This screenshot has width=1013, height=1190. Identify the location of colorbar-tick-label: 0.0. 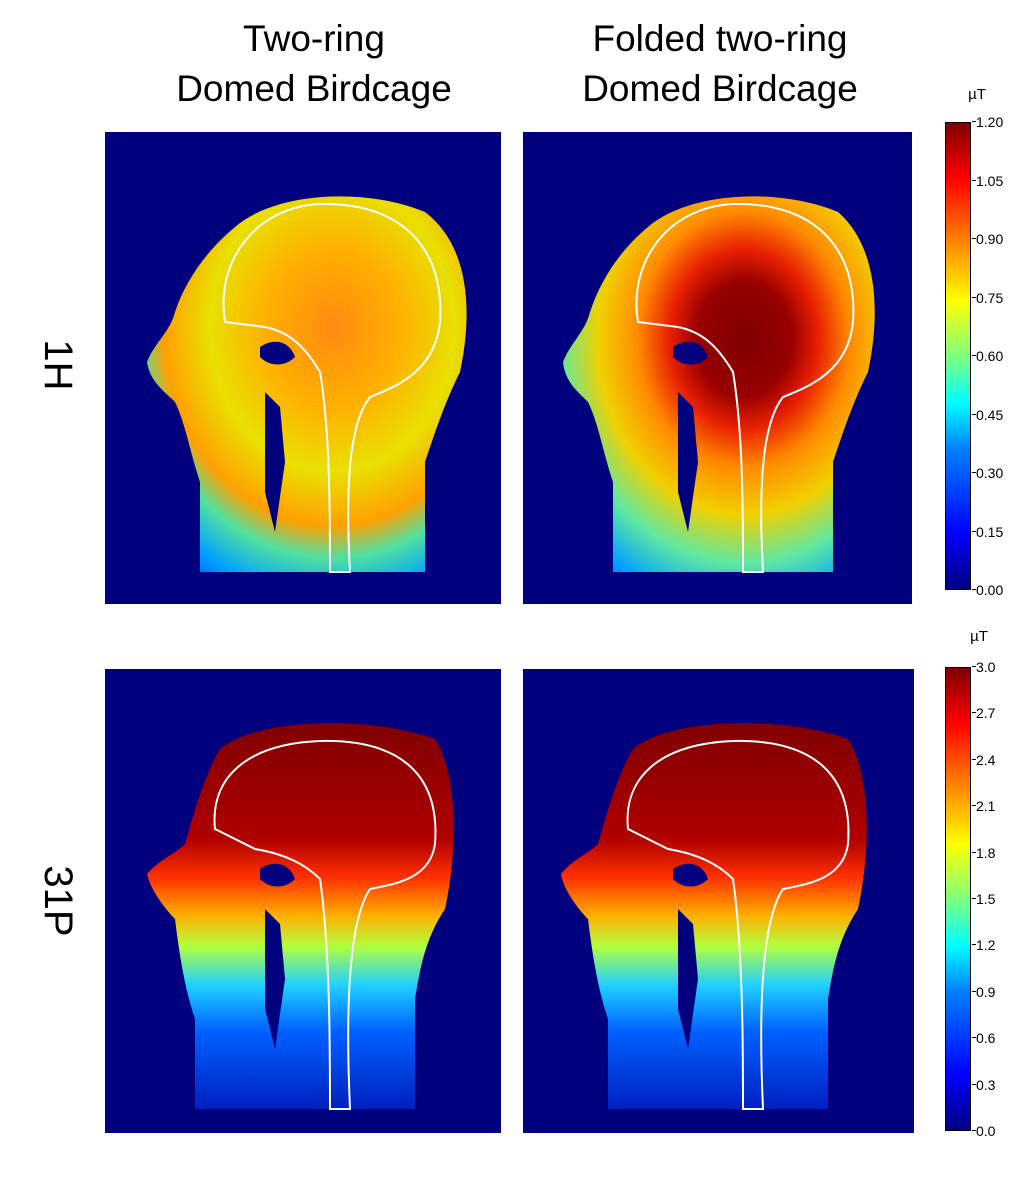
(983, 1131).